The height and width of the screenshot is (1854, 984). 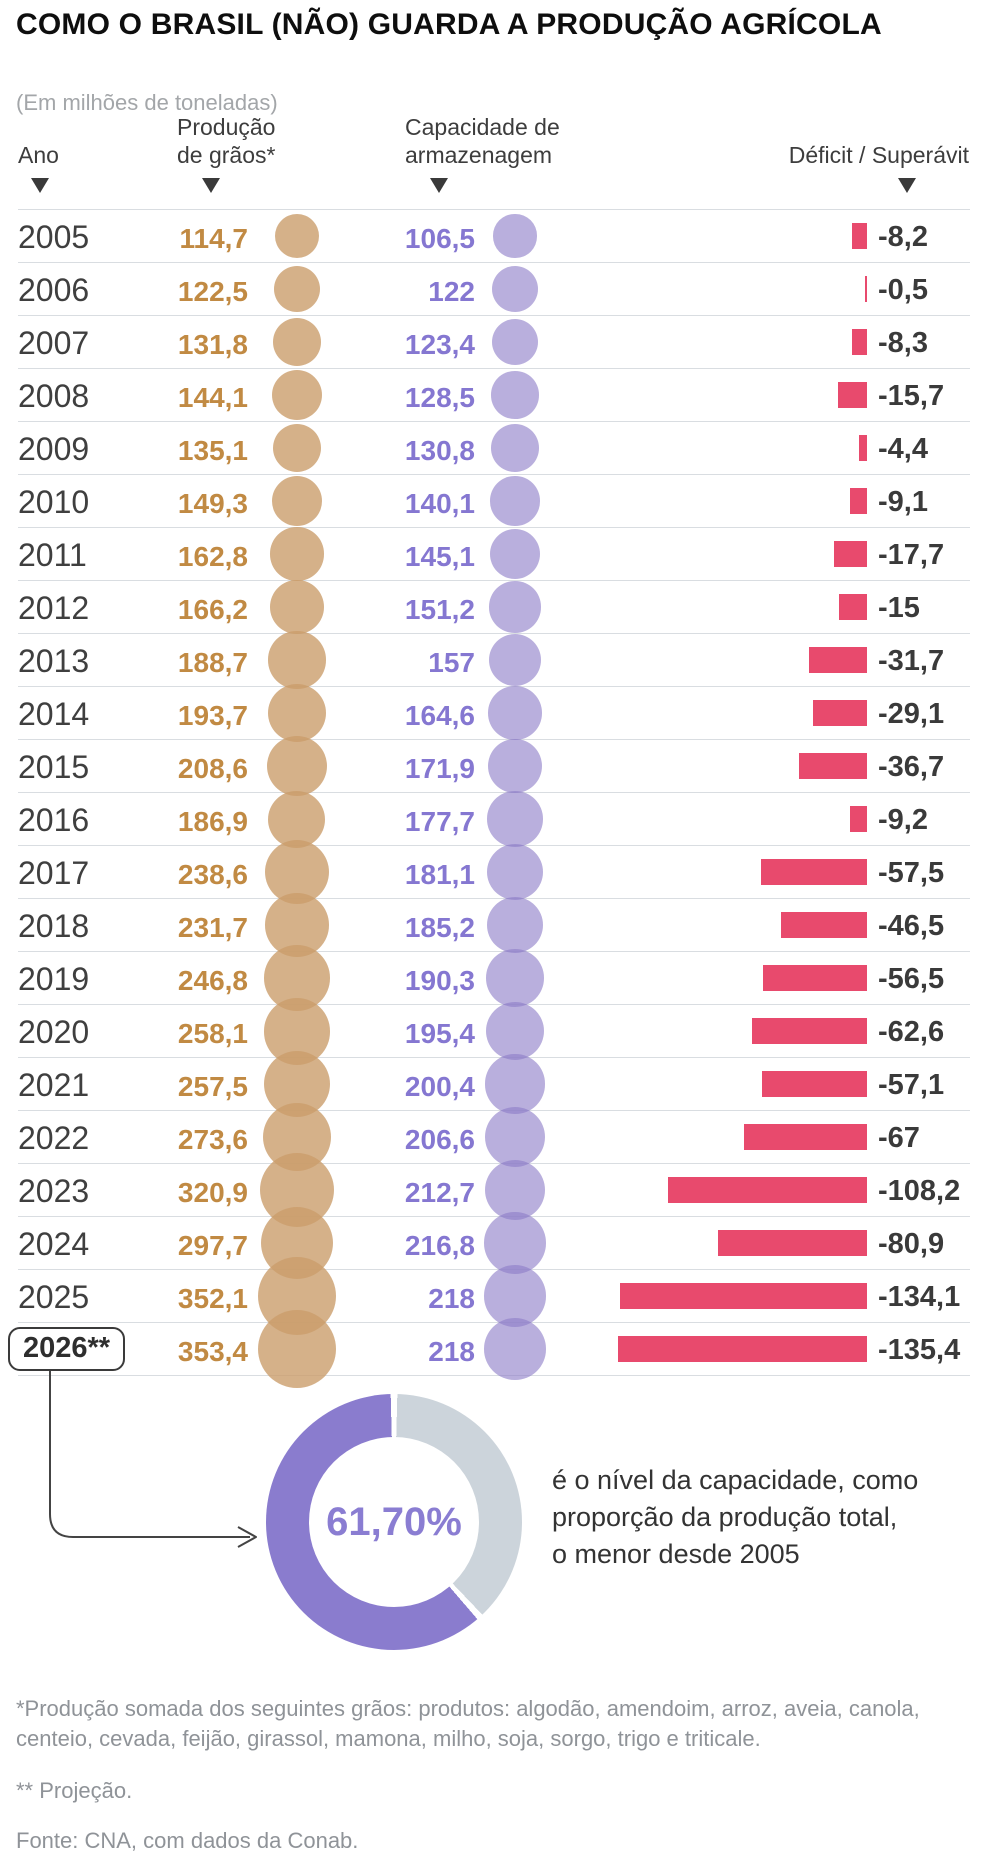 What do you see at coordinates (213, 238) in the screenshot?
I see `production-value: 114,7` at bounding box center [213, 238].